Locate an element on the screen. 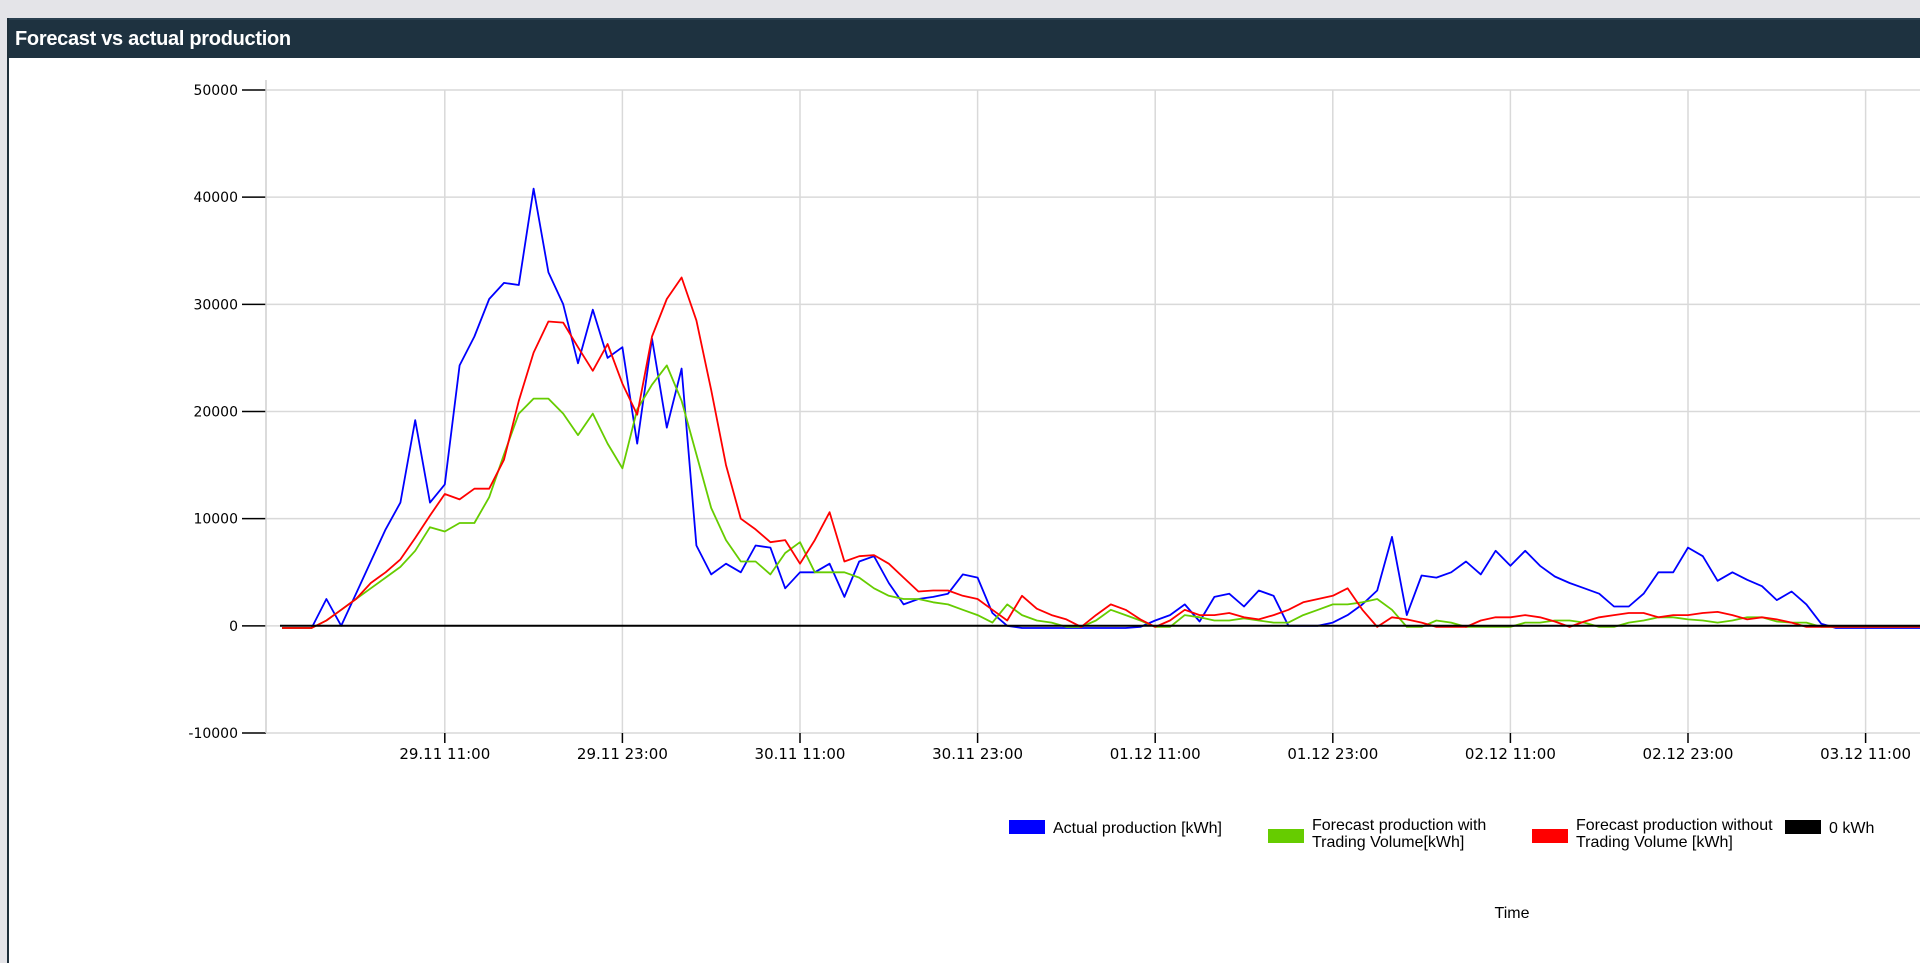  x-tick-label: 02.12 23:00 is located at coordinates (1688, 754).